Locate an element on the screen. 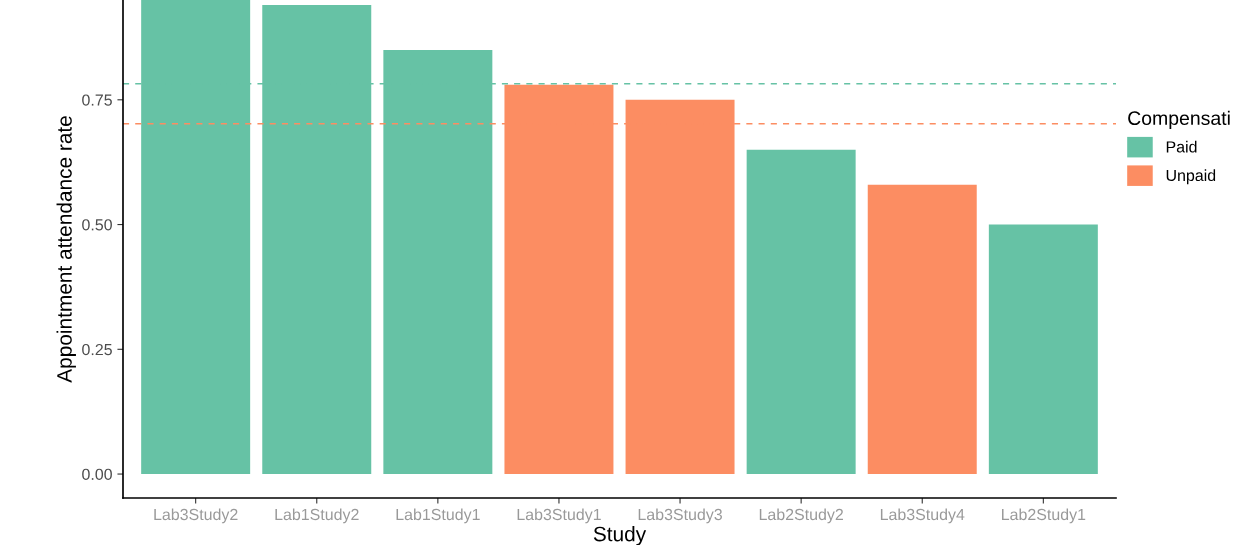 This screenshot has width=1258, height=545. legend-title: Compensati is located at coordinates (1179, 119).